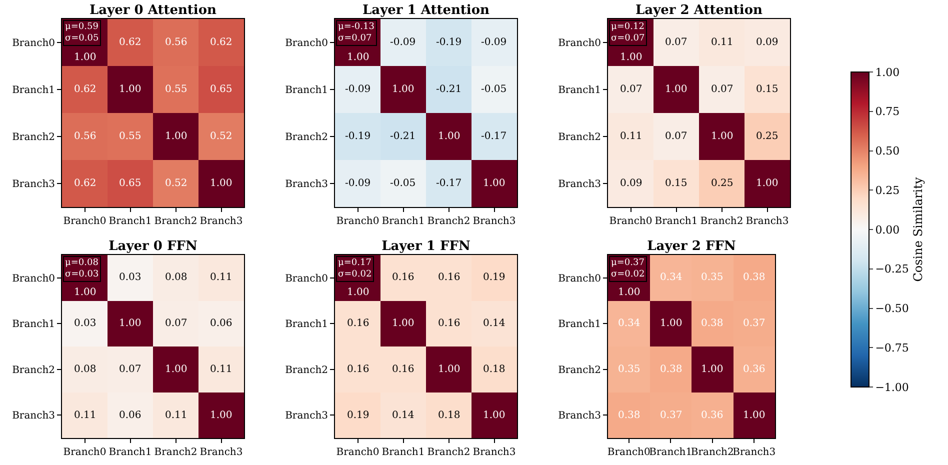  What do you see at coordinates (82, 269) in the screenshot?
I see `annotation: μ=0.08 σ=0.03` at bounding box center [82, 269].